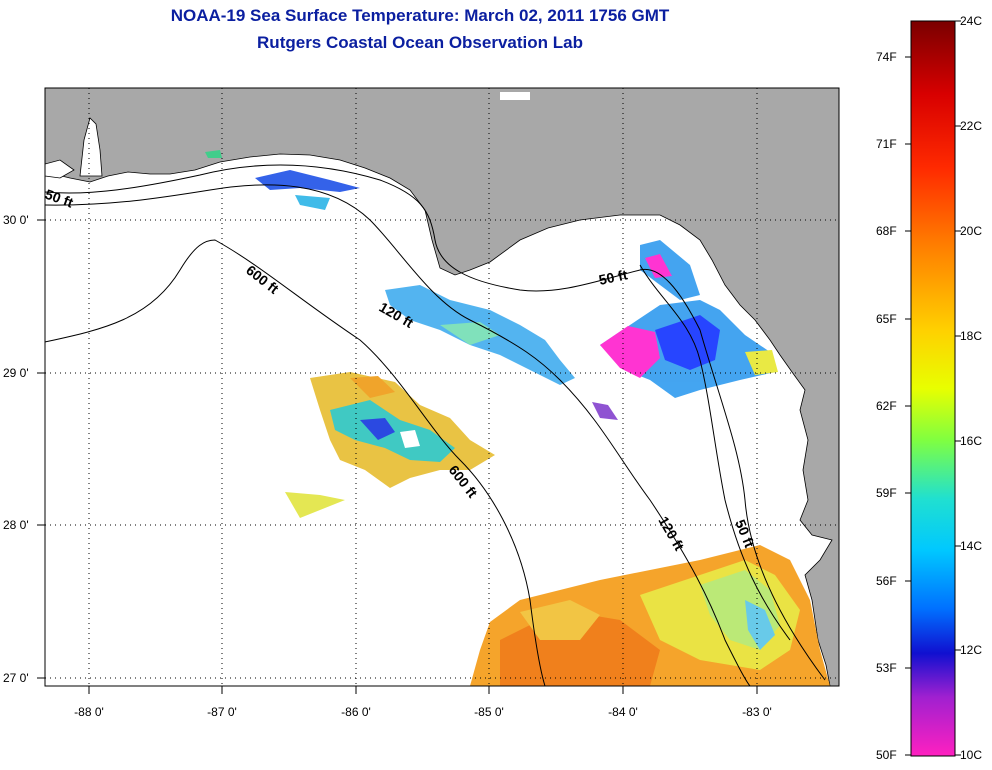 This screenshot has width=992, height=770. What do you see at coordinates (89, 712) in the screenshot?
I see `lon-tick-label: -88 0'` at bounding box center [89, 712].